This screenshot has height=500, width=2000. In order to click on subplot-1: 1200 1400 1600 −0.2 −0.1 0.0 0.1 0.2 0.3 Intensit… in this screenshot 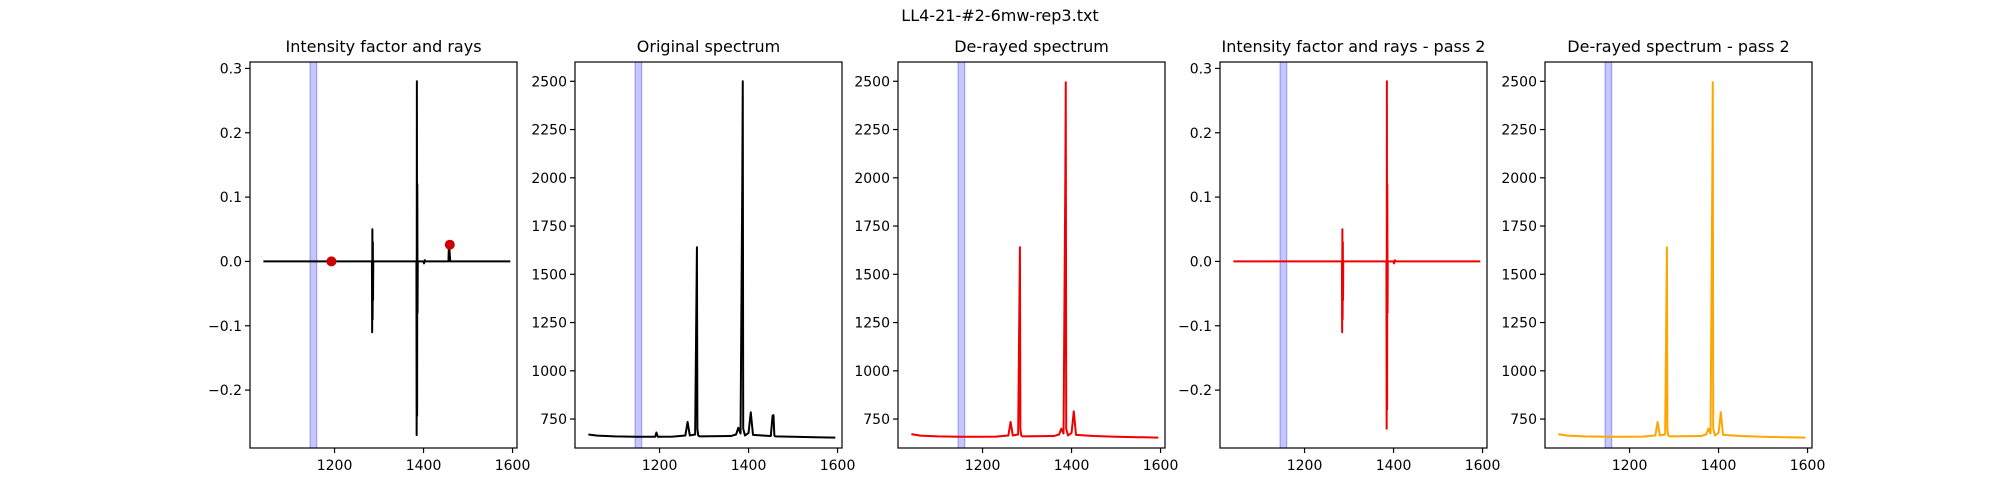, I will do `click(369, 255)`.